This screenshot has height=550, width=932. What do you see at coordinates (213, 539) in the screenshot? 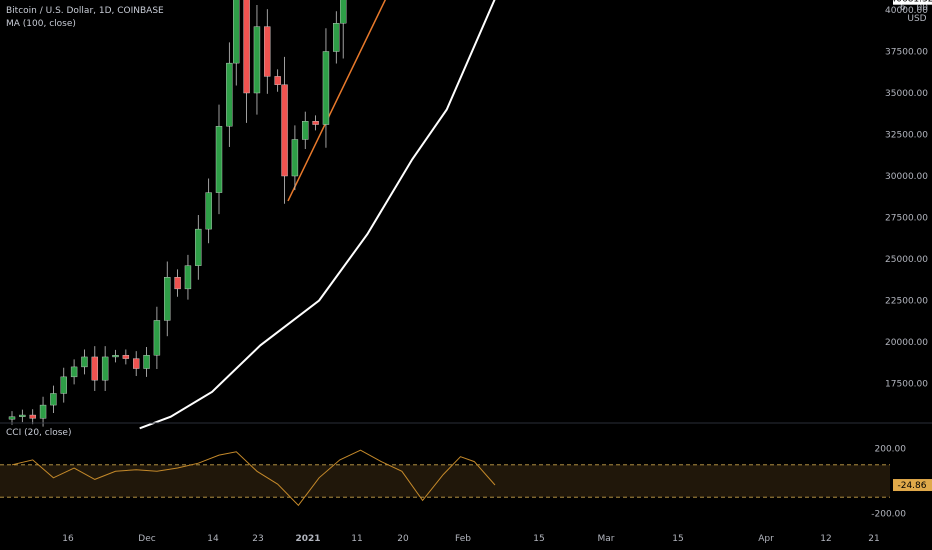
I see `time-tick-label: 14` at bounding box center [213, 539].